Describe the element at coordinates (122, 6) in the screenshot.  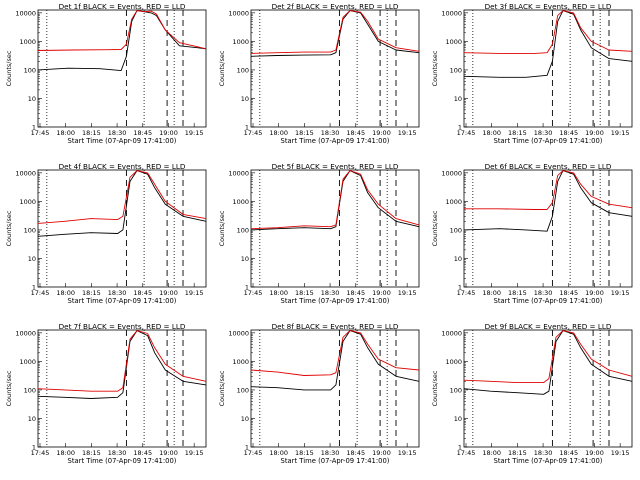
I see `chart-title: Det 1f BLACK = Events, RED = LLD` at that location.